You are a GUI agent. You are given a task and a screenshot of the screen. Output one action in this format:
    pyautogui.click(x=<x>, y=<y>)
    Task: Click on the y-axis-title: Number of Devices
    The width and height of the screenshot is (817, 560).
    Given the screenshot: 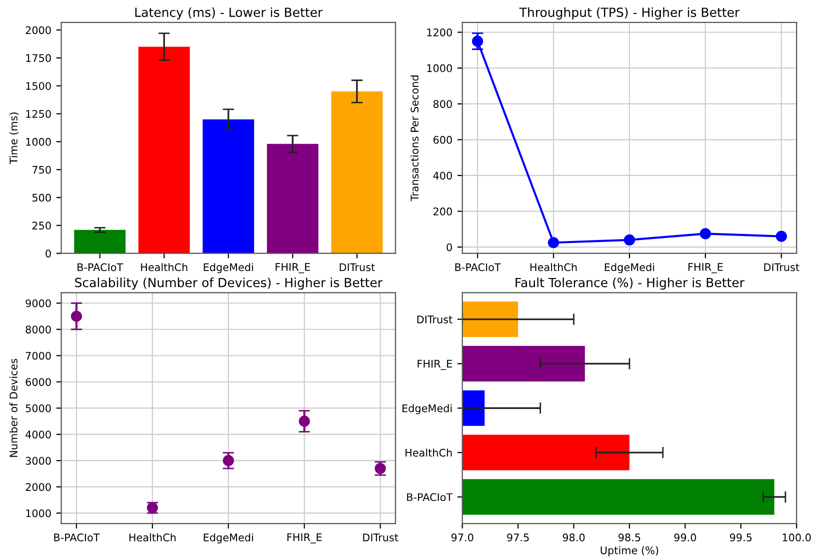 What is the action you would take?
    pyautogui.click(x=13, y=407)
    